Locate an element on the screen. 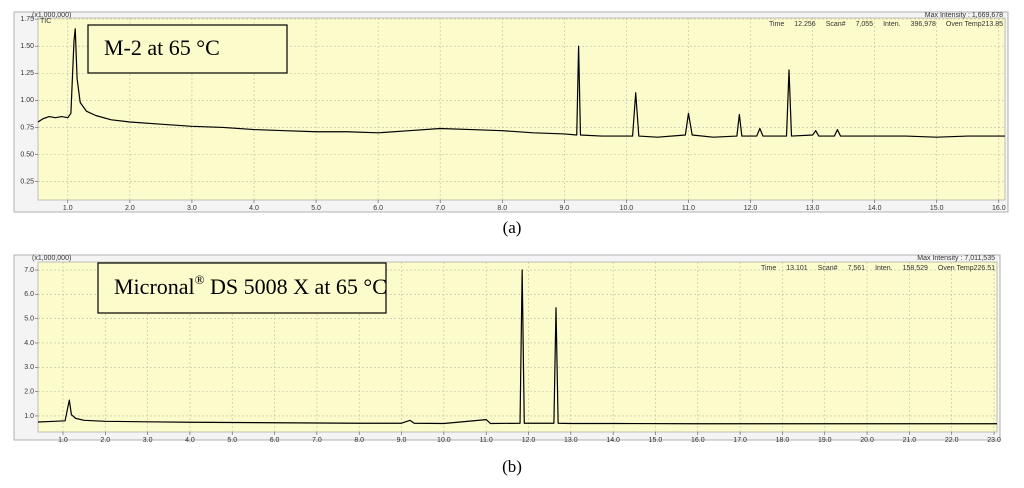 This screenshot has width=1024, height=488. status-field: 7,055 is located at coordinates (865, 24).